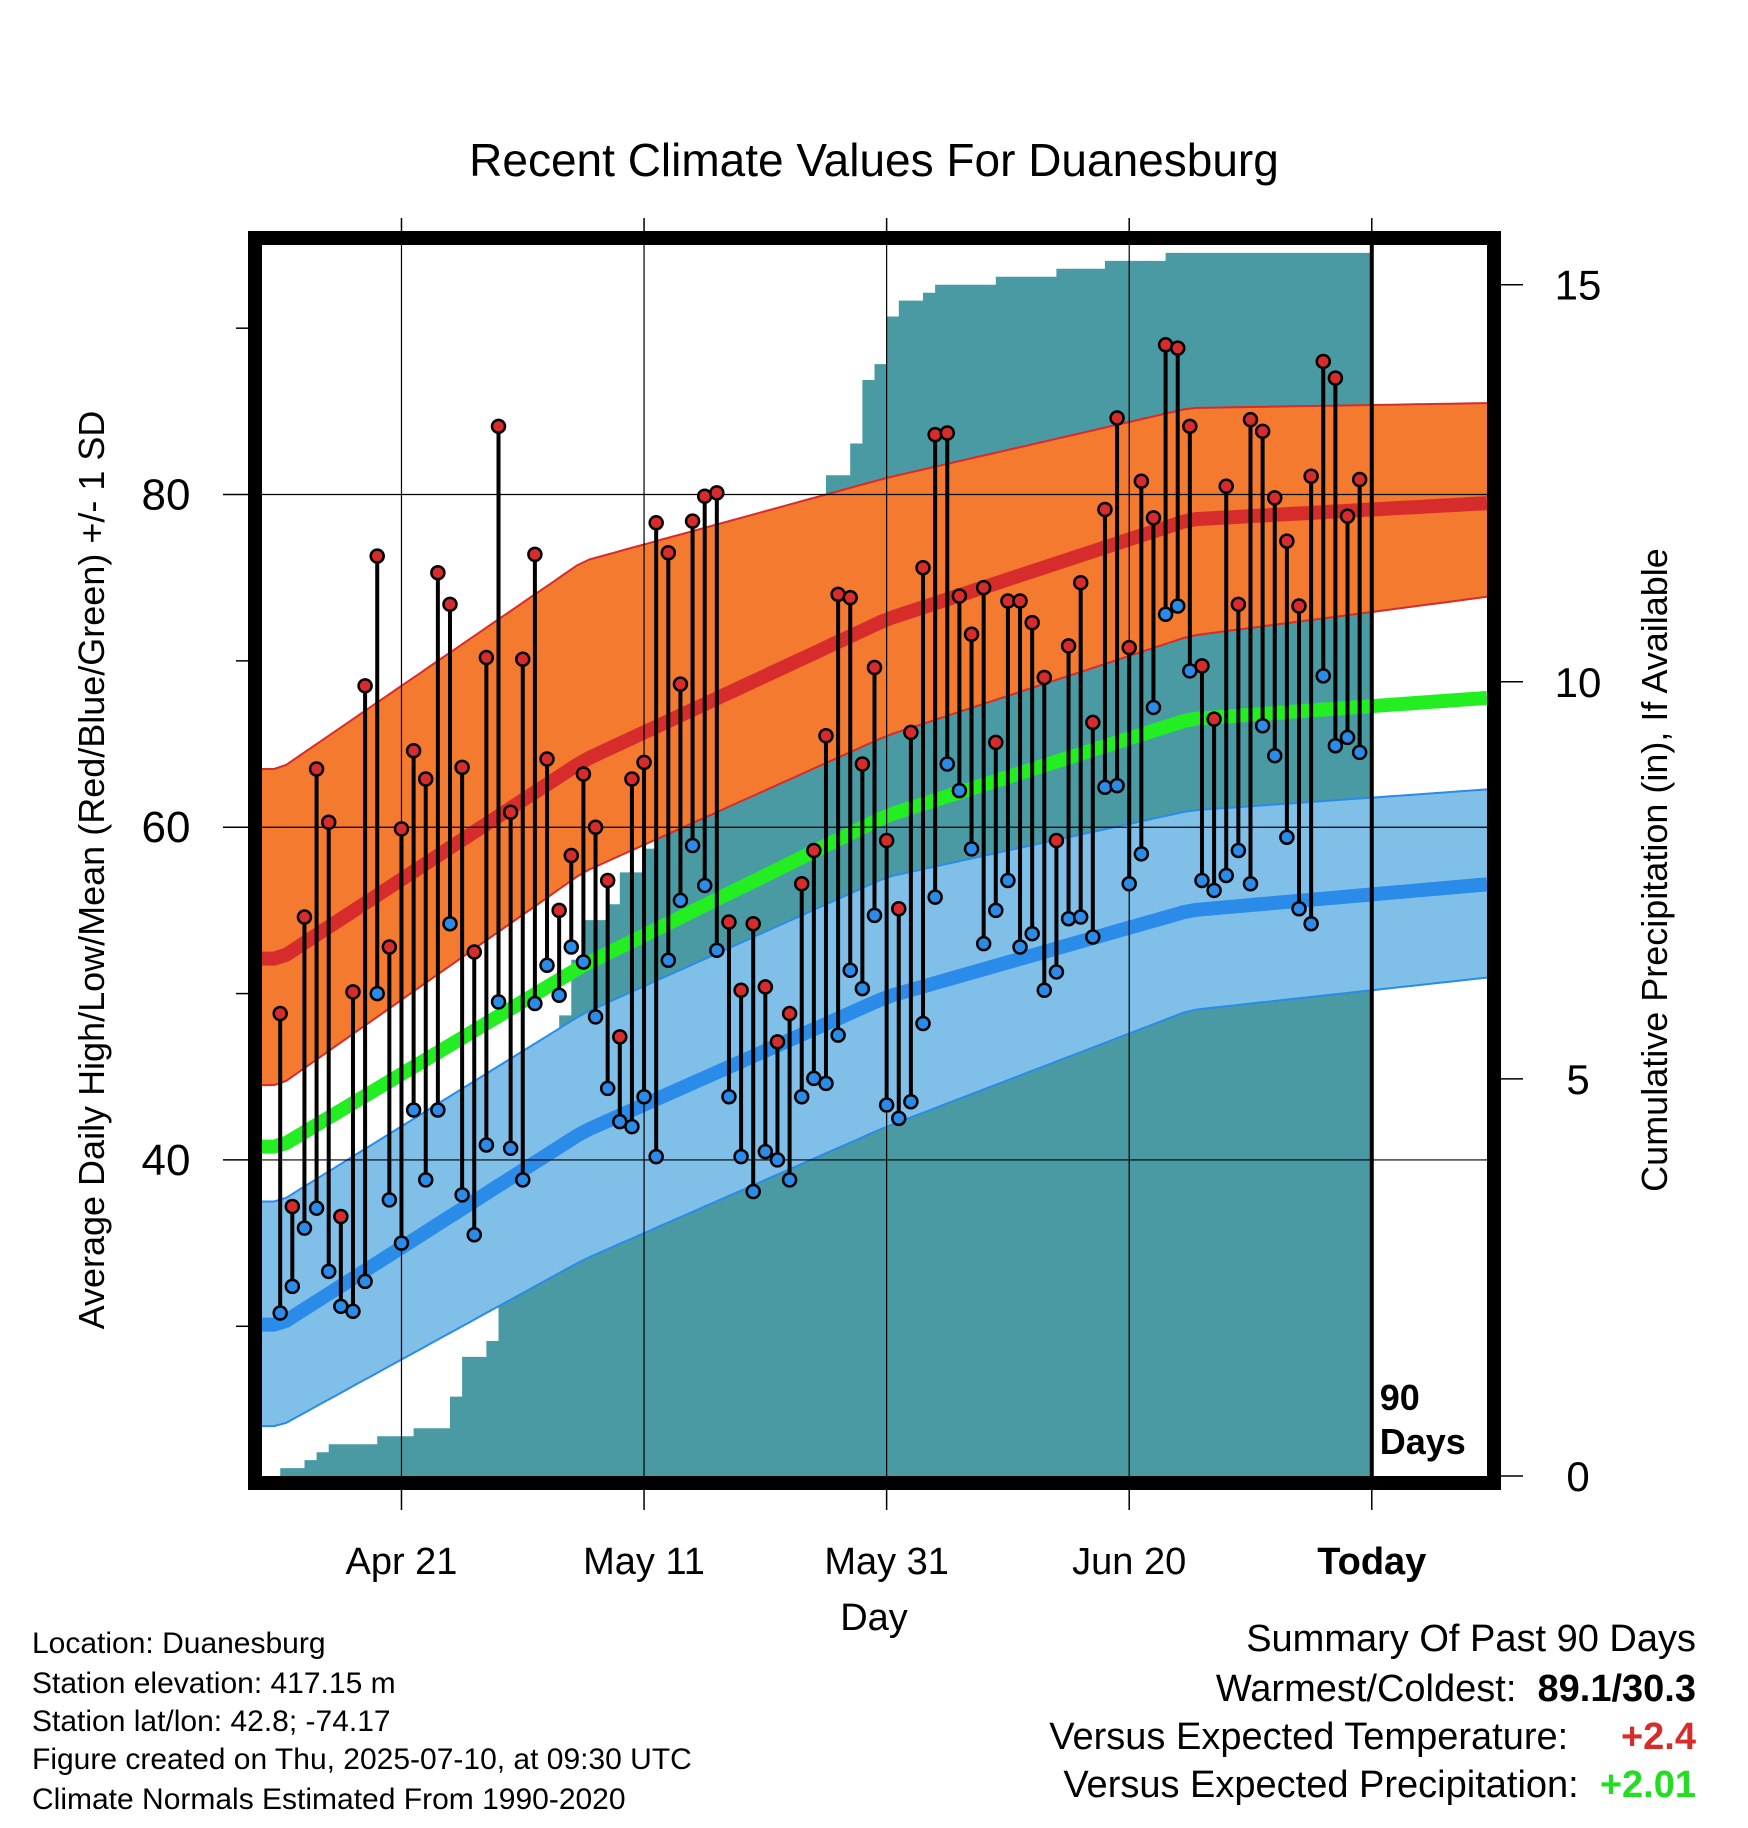 The width and height of the screenshot is (1748, 1828). I want to click on summary-warm-cold-value: 89.1/30.3, so click(1616, 1689).